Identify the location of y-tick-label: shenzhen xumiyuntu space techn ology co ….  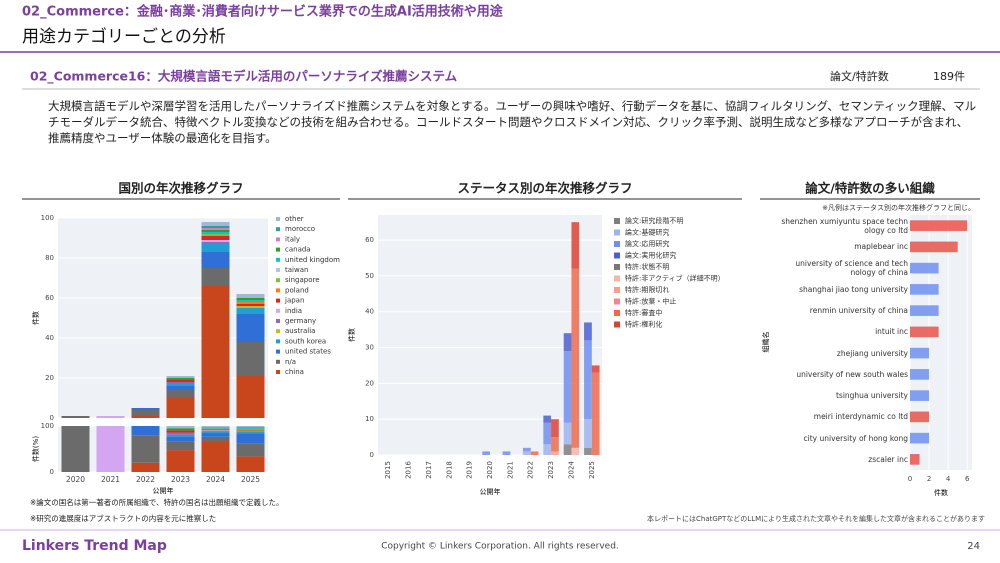
(844, 225).